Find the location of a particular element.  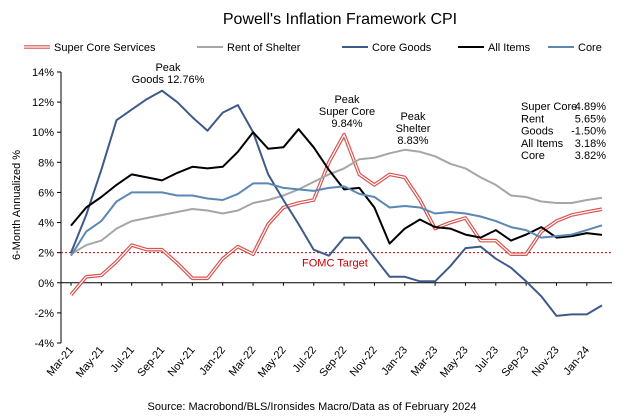

x-tick-label: Sep-23 is located at coordinates (515, 361).